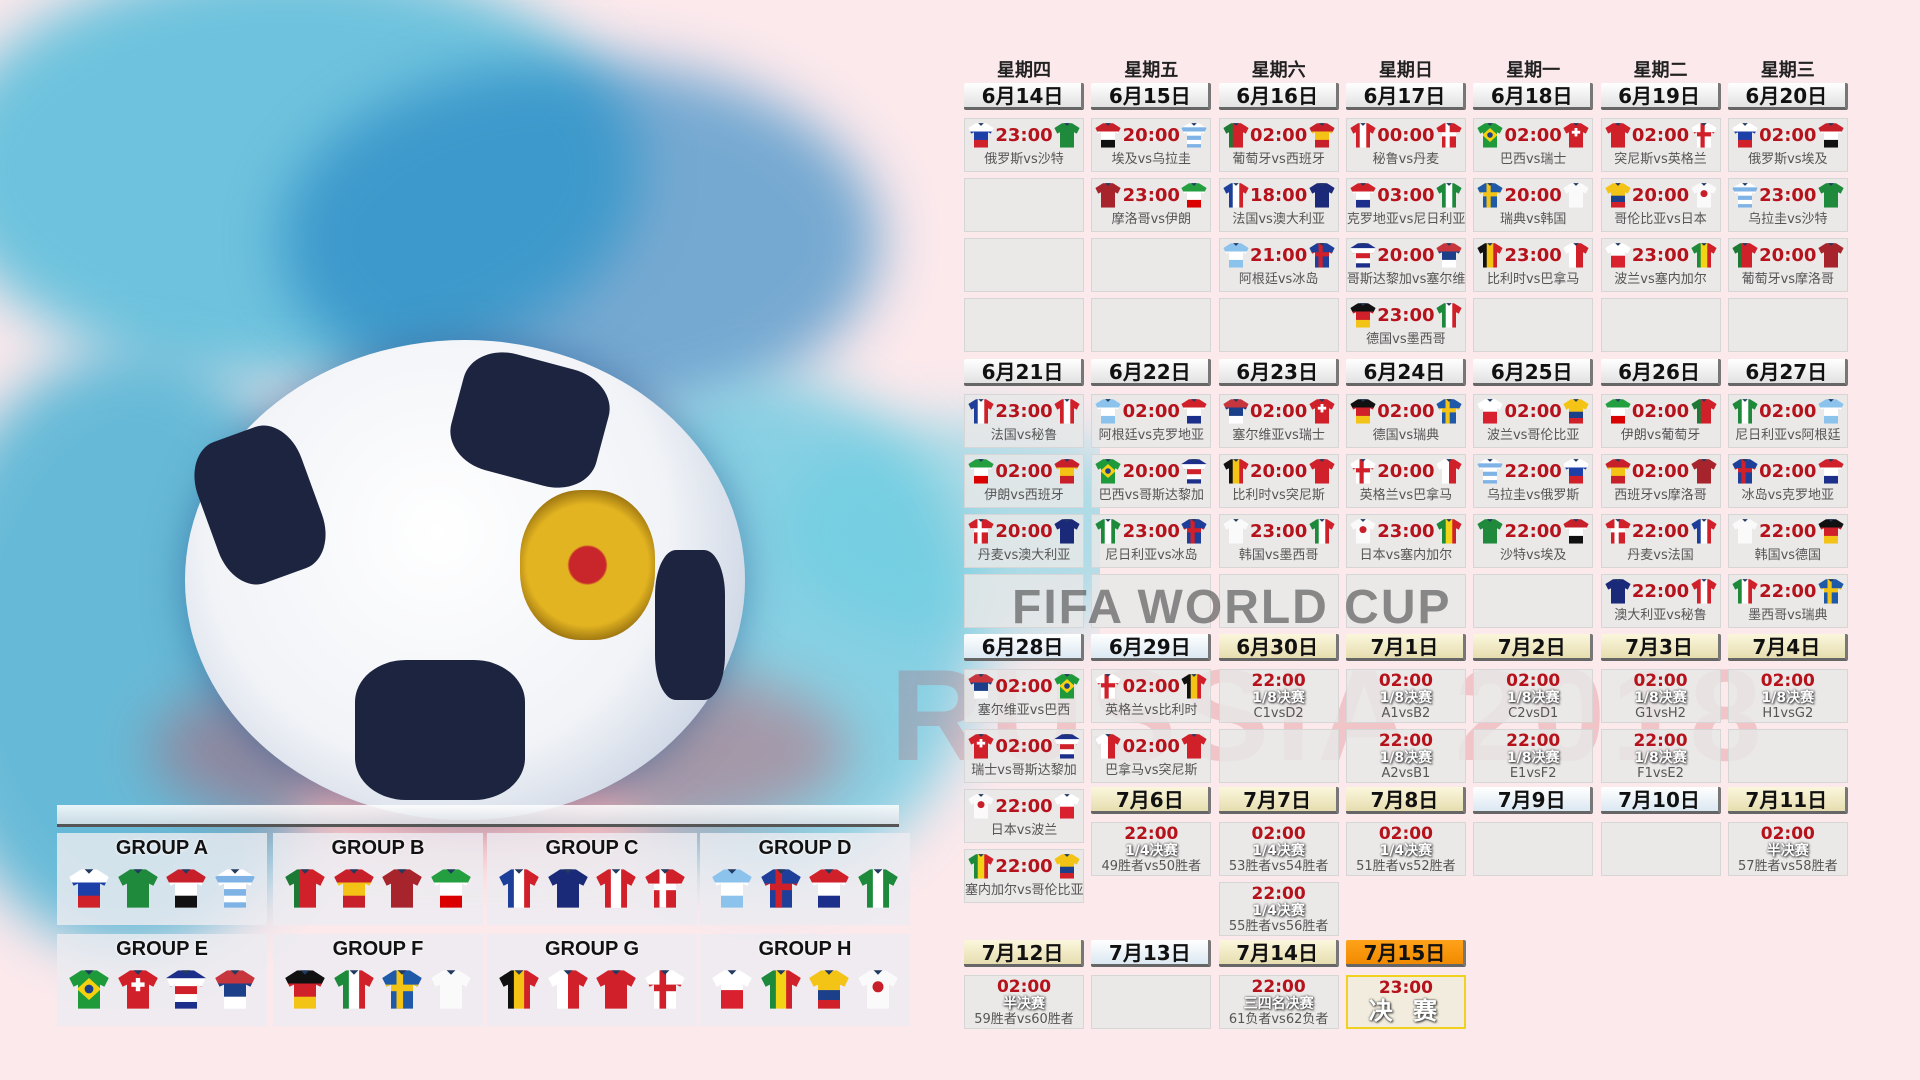  What do you see at coordinates (1151, 205) in the screenshot?
I see `match-cell: 23:00 摩洛哥vs伊朗` at bounding box center [1151, 205].